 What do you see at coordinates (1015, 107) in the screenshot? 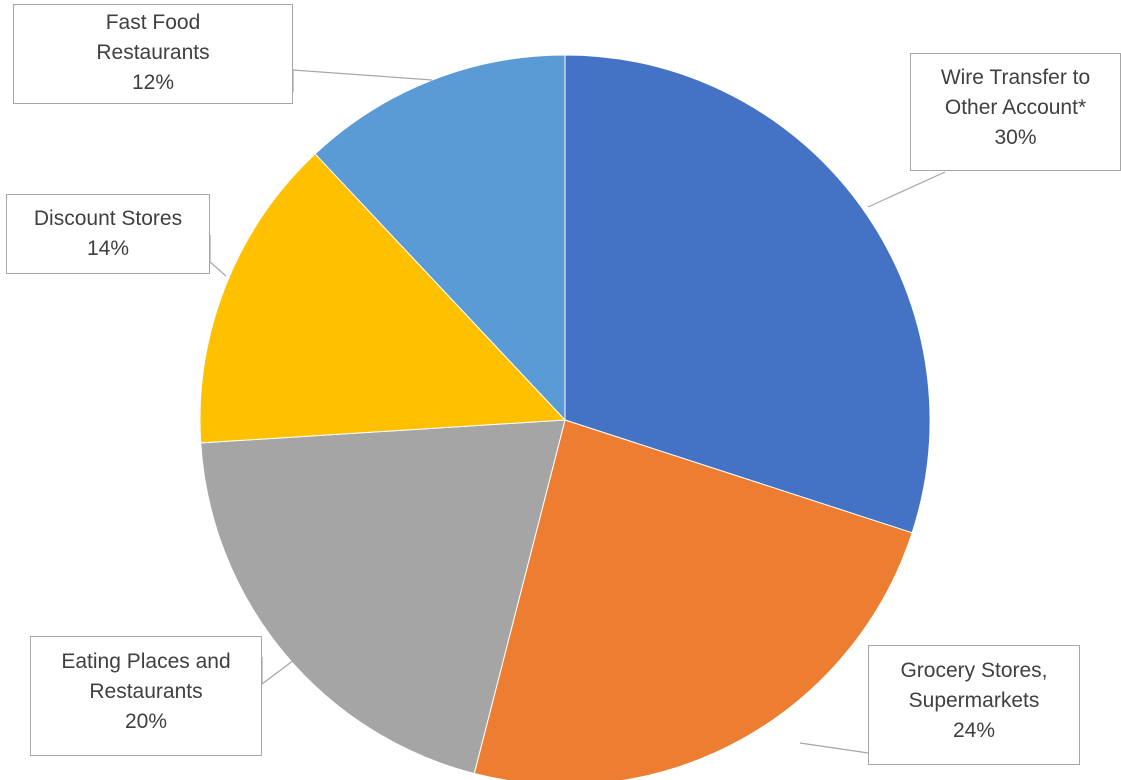
I see `slice-label-line-2: Other Account*` at bounding box center [1015, 107].